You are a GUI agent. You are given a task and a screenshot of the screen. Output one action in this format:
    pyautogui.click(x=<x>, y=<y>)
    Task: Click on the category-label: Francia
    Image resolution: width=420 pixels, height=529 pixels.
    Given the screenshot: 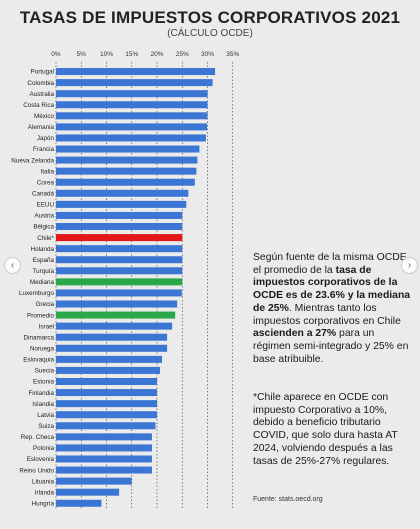 What is the action you would take?
    pyautogui.click(x=43, y=149)
    